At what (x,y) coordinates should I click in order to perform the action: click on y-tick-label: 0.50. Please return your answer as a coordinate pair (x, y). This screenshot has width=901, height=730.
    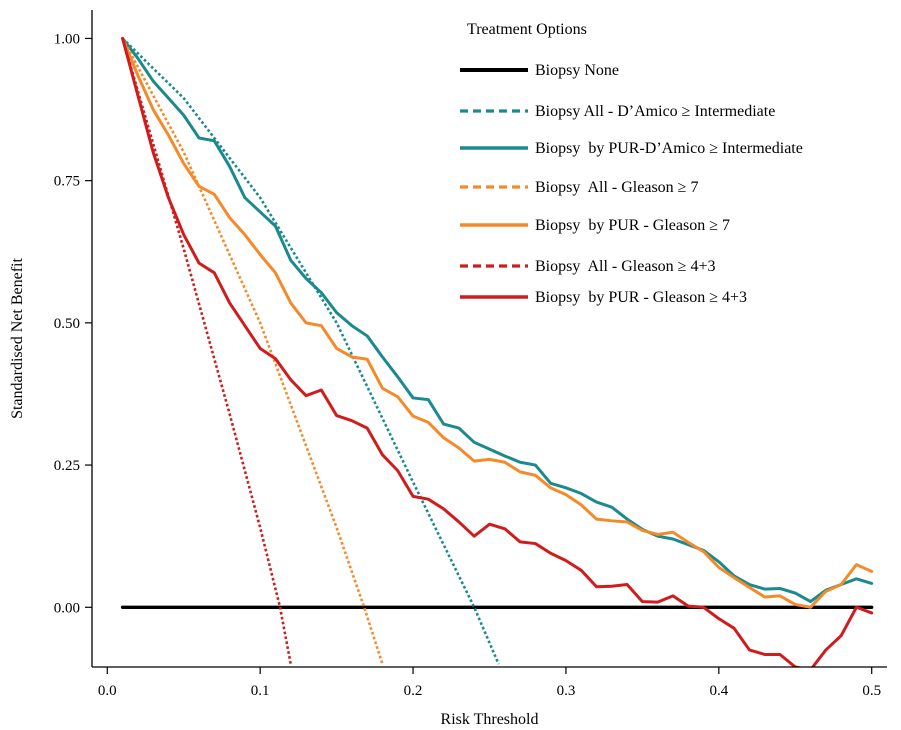
    Looking at the image, I should click on (67, 324).